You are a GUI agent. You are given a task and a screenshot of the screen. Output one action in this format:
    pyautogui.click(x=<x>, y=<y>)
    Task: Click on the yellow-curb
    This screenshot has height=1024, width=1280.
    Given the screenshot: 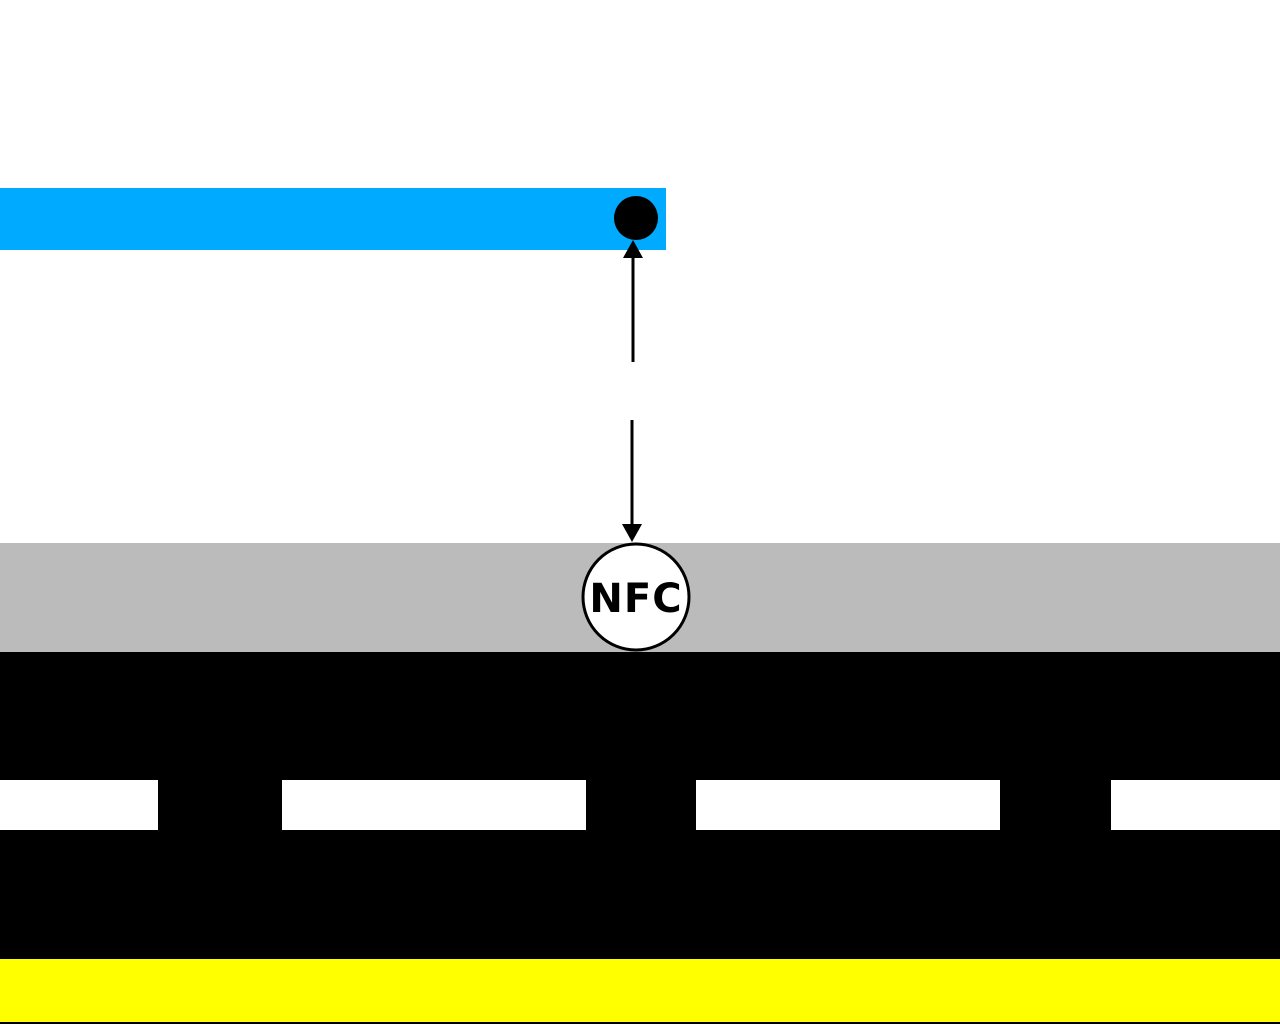 What is the action you would take?
    pyautogui.click(x=640, y=990)
    